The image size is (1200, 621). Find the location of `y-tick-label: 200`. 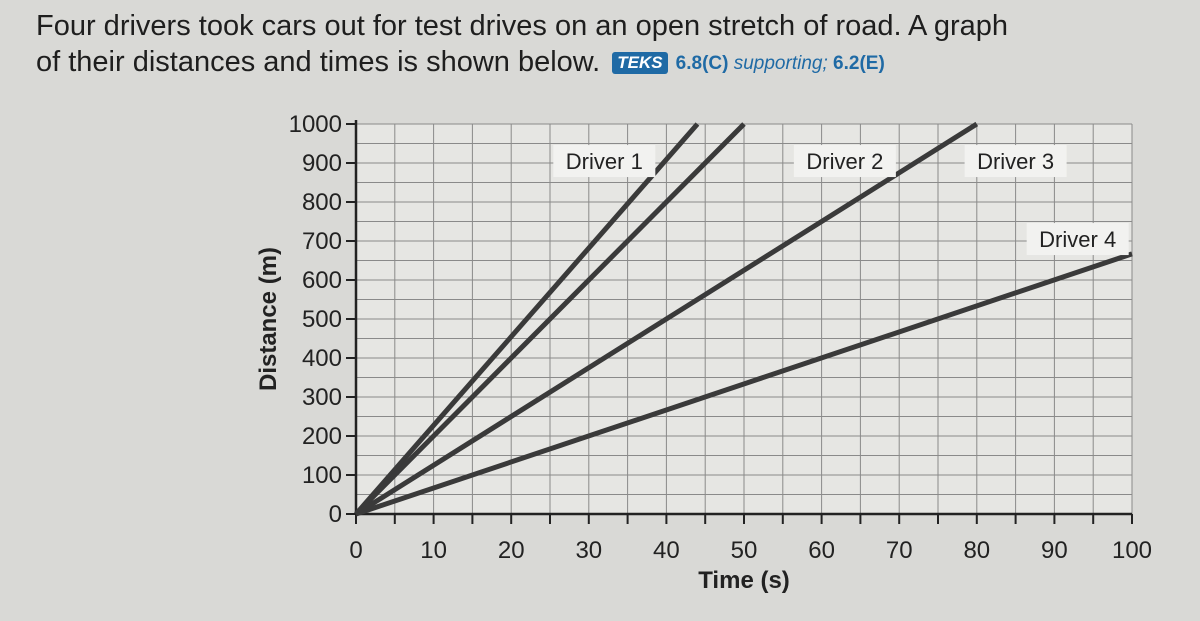

y-tick-label: 200 is located at coordinates (322, 436).